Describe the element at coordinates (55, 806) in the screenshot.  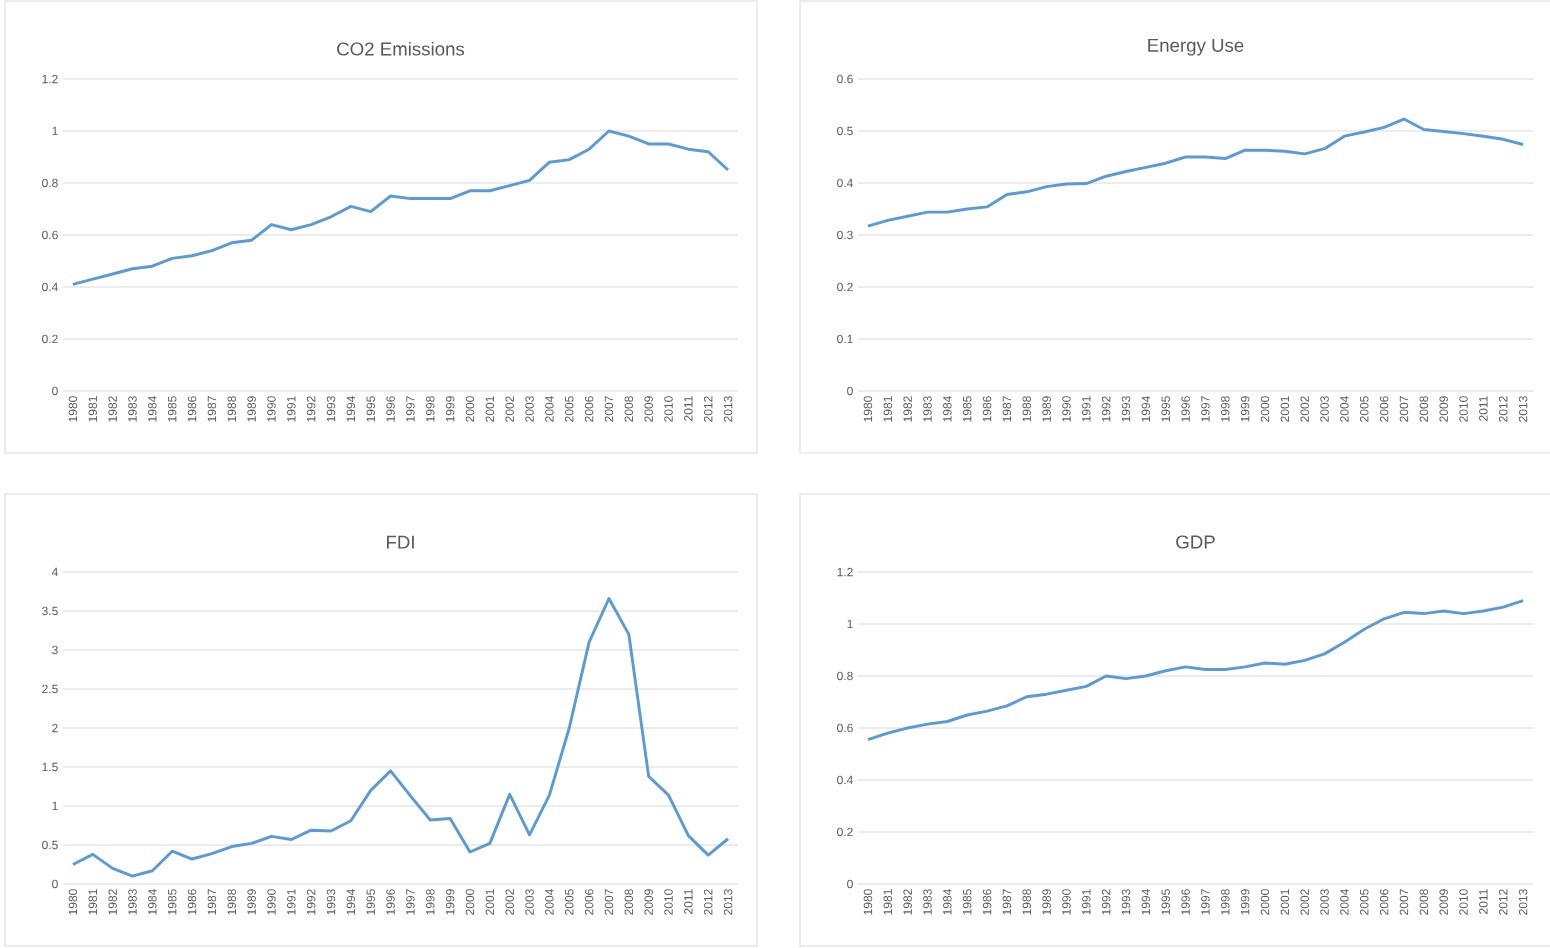
I see `y-tick-label: 1` at that location.